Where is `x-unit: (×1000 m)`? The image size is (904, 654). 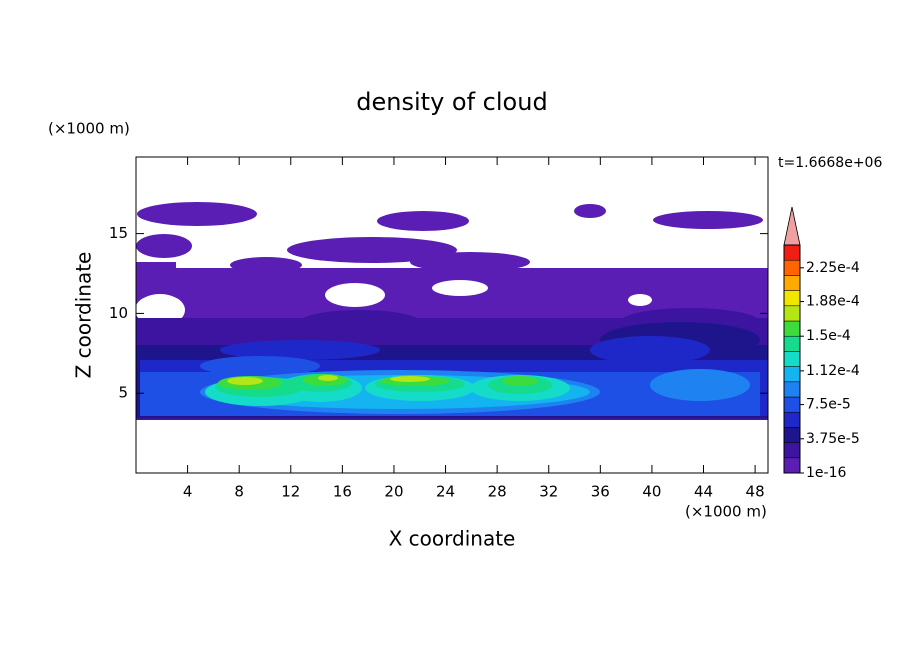
x-unit: (×1000 m) is located at coordinates (726, 512).